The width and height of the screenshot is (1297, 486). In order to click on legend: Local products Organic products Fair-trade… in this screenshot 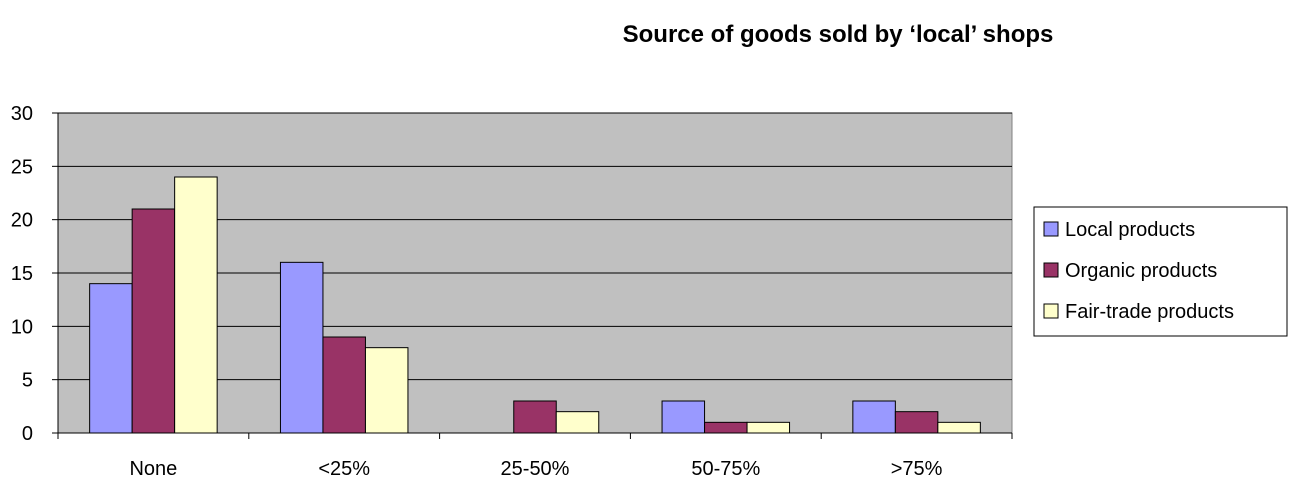, I will do `click(1160, 271)`.